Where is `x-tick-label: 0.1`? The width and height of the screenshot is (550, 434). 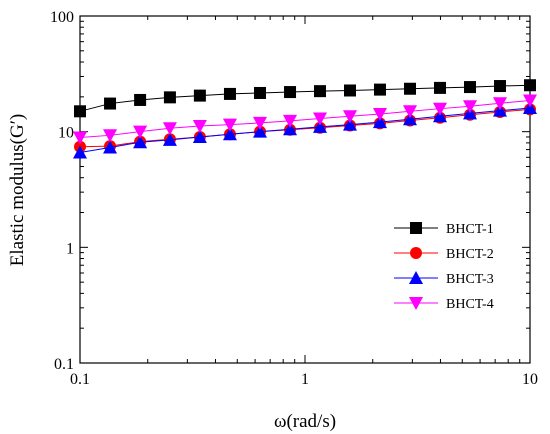 x-tick-label: 0.1 is located at coordinates (80, 379).